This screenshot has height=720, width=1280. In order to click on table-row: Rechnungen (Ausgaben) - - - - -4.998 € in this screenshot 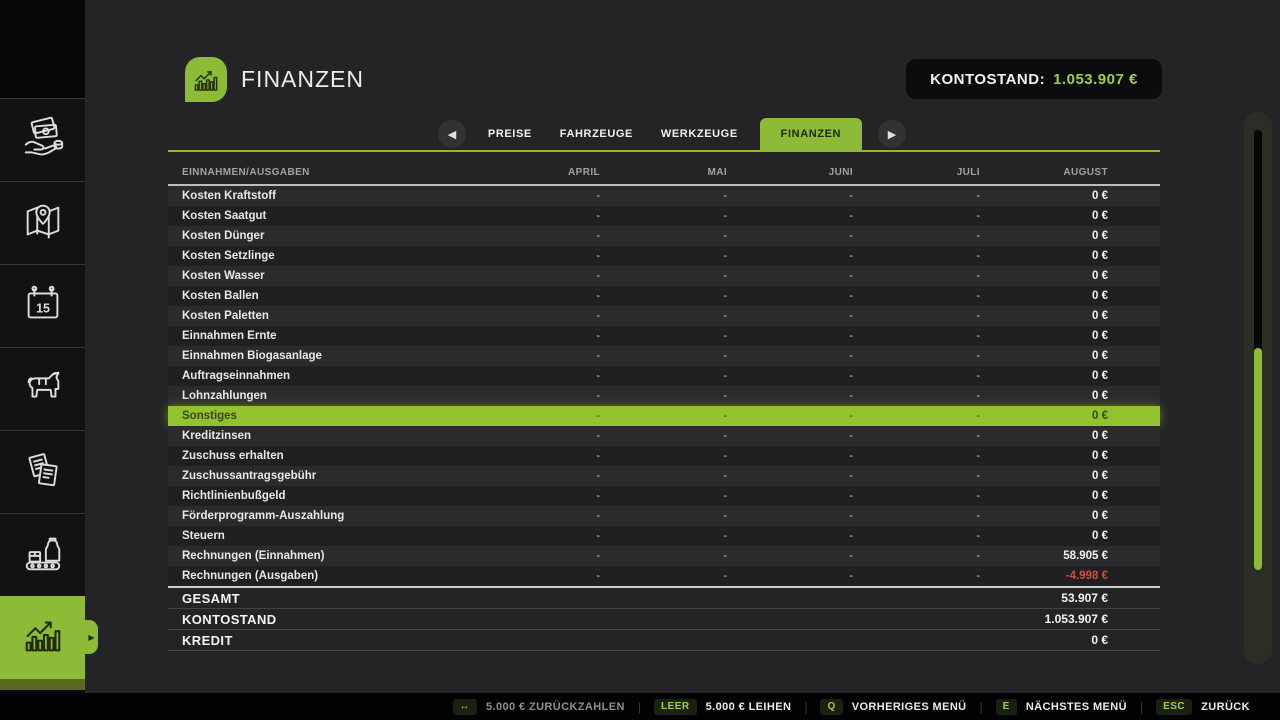, I will do `click(664, 576)`.